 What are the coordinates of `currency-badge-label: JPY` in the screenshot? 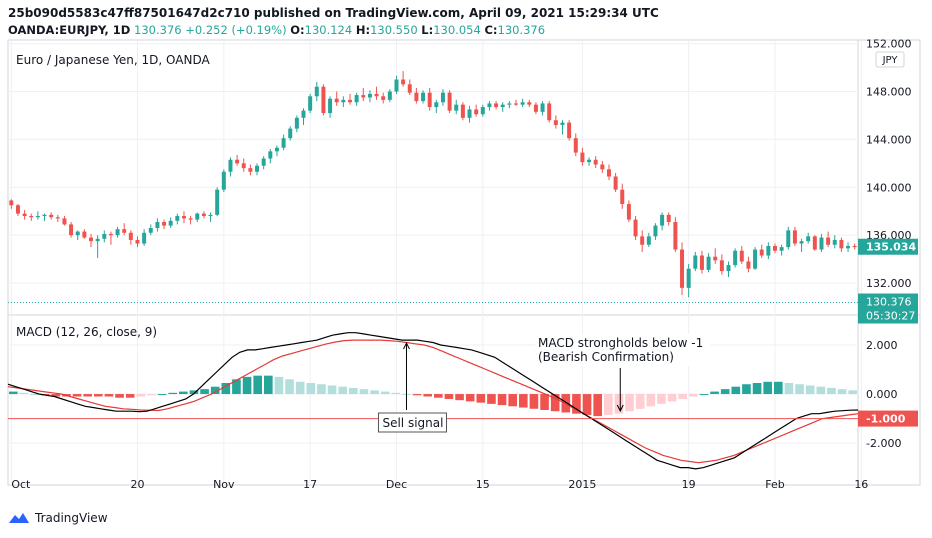 It's located at (890, 60).